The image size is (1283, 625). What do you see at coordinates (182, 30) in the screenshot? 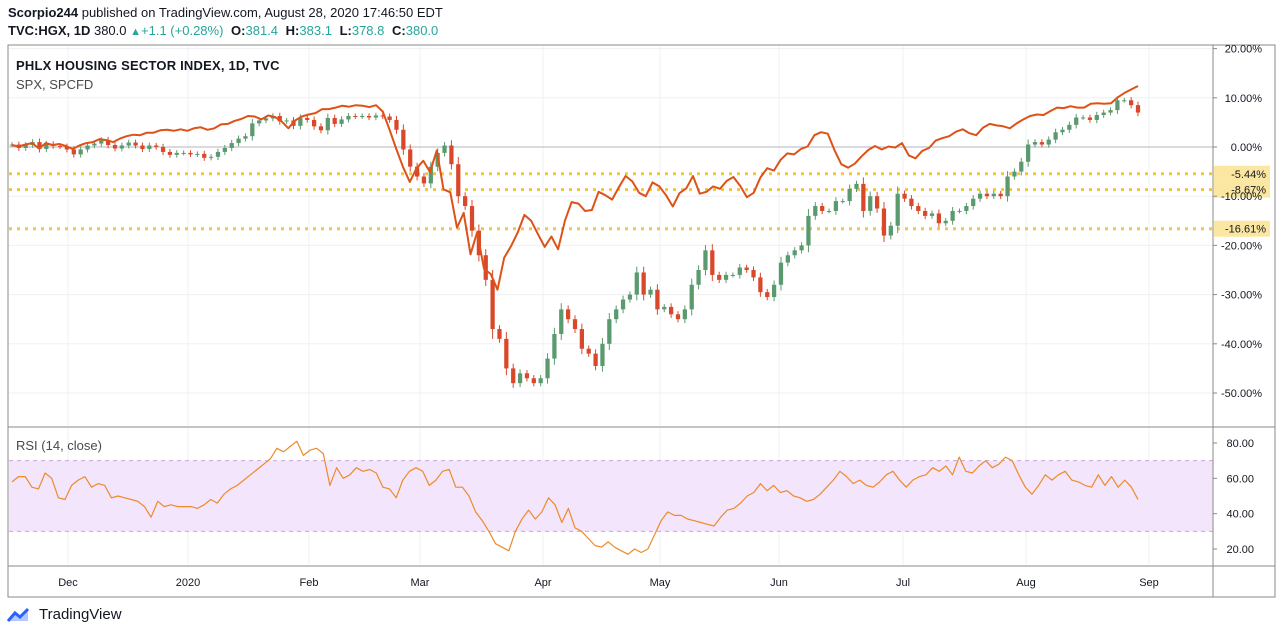
I see `price-change: +1.1 (+0.28%)` at bounding box center [182, 30].